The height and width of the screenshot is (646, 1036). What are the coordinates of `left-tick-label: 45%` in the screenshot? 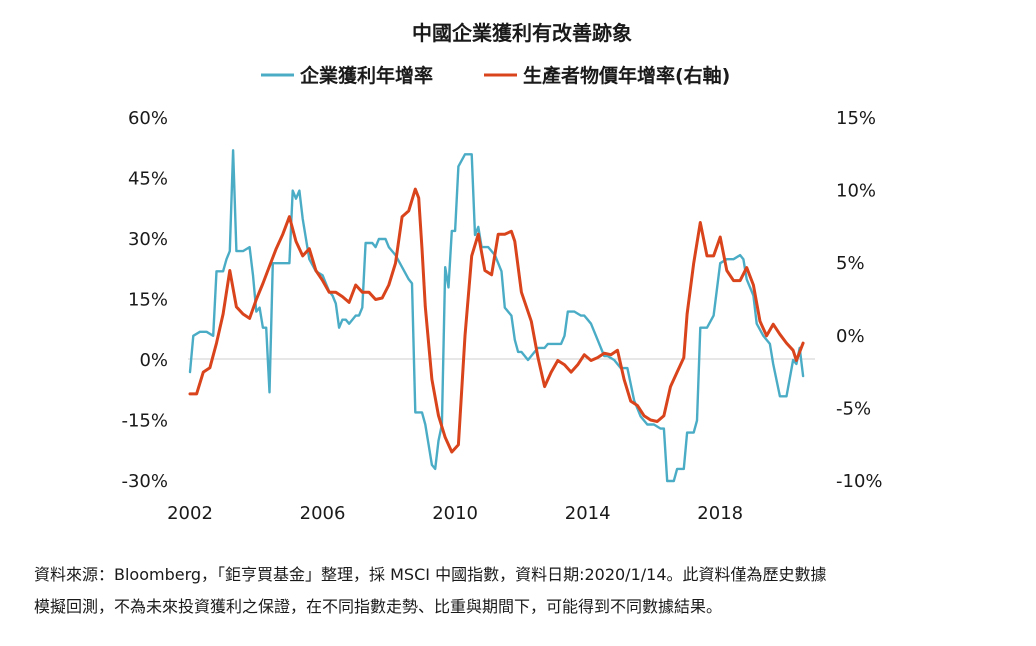 It's located at (148, 179).